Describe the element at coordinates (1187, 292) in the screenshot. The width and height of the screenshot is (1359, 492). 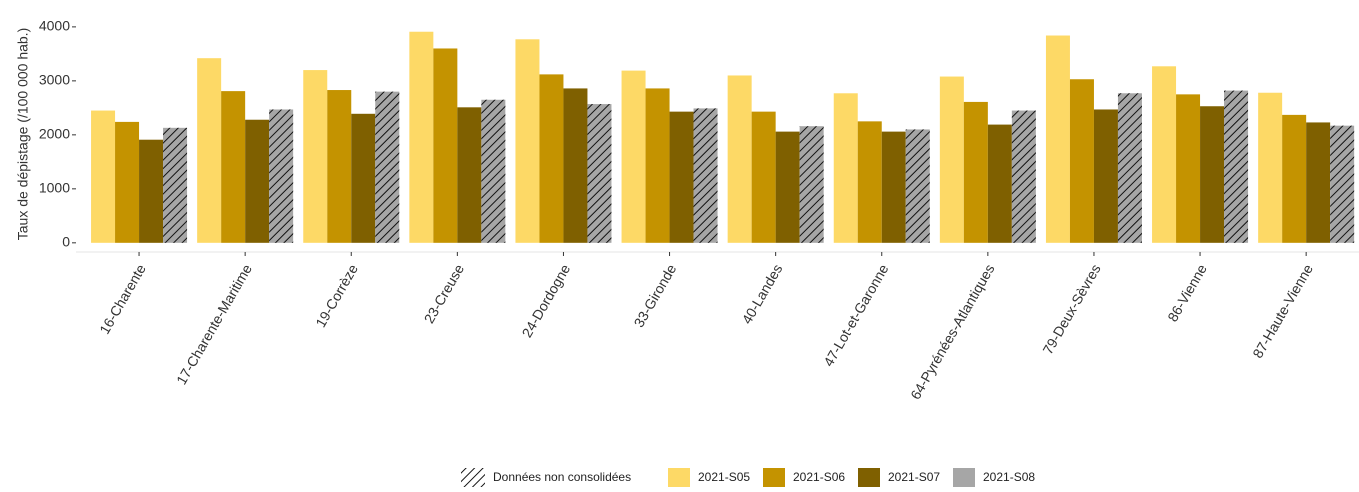
I see `x-tick-label: 86-Vienne` at that location.